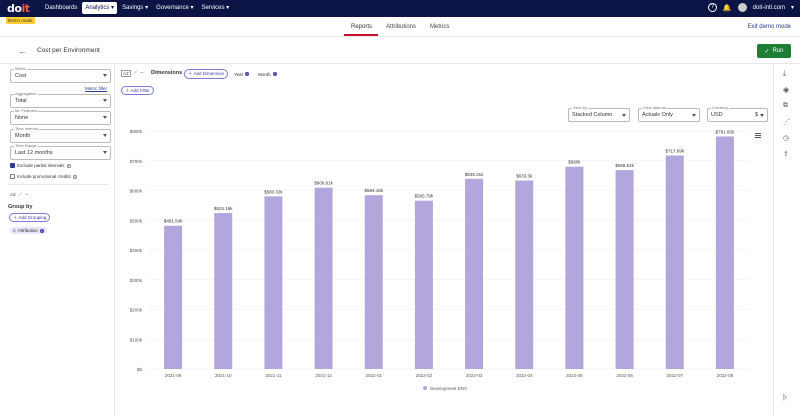 The height and width of the screenshot is (416, 800). I want to click on nav-services: Services ▾, so click(215, 8).